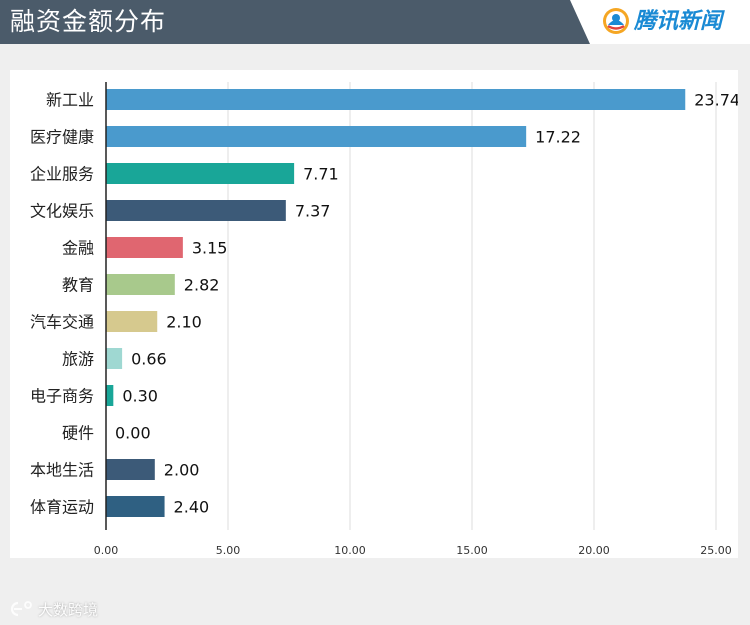 The image size is (750, 625). Describe the element at coordinates (62, 137) in the screenshot. I see `category-label: 医疗健康` at that location.